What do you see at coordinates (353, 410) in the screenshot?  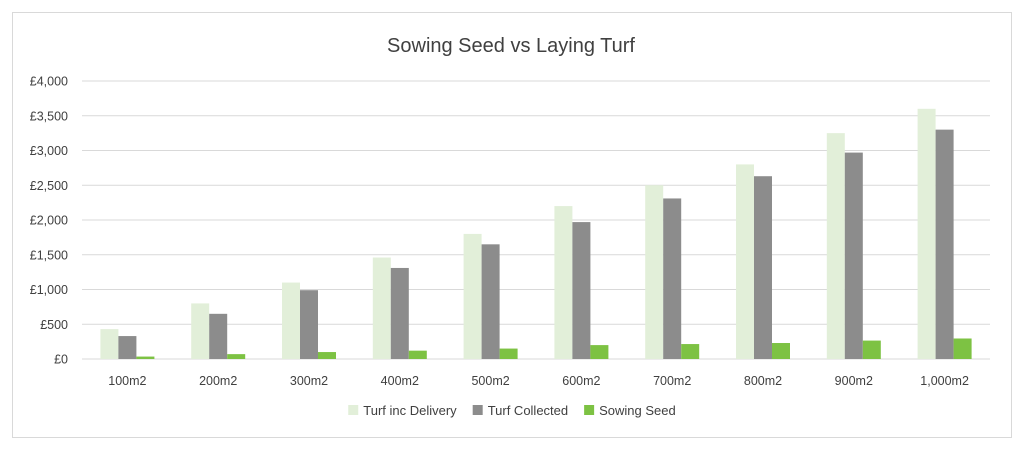 I see `legend-swatch-turf-inc-delivery` at bounding box center [353, 410].